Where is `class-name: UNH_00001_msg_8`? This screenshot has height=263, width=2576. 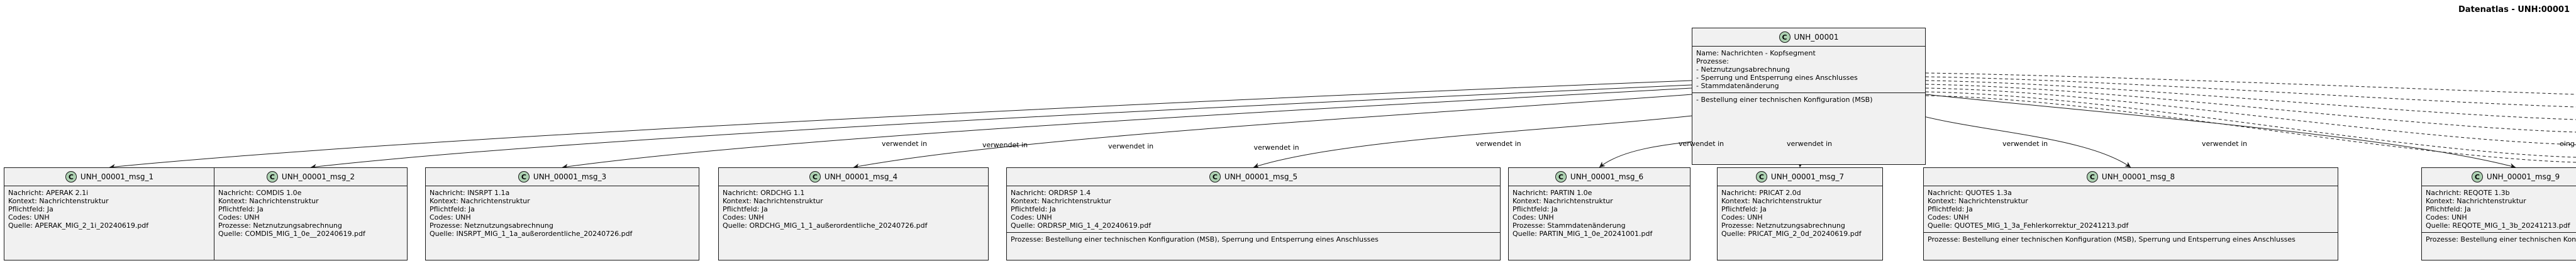 class-name: UNH_00001_msg_8 is located at coordinates (2138, 176).